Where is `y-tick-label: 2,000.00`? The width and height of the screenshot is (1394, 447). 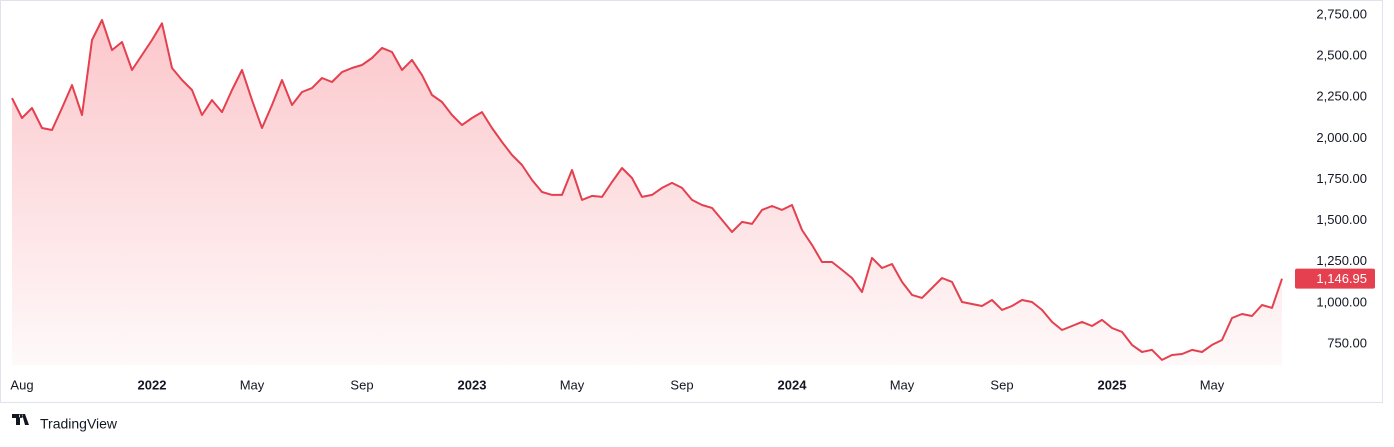 y-tick-label: 2,000.00 is located at coordinates (1341, 137).